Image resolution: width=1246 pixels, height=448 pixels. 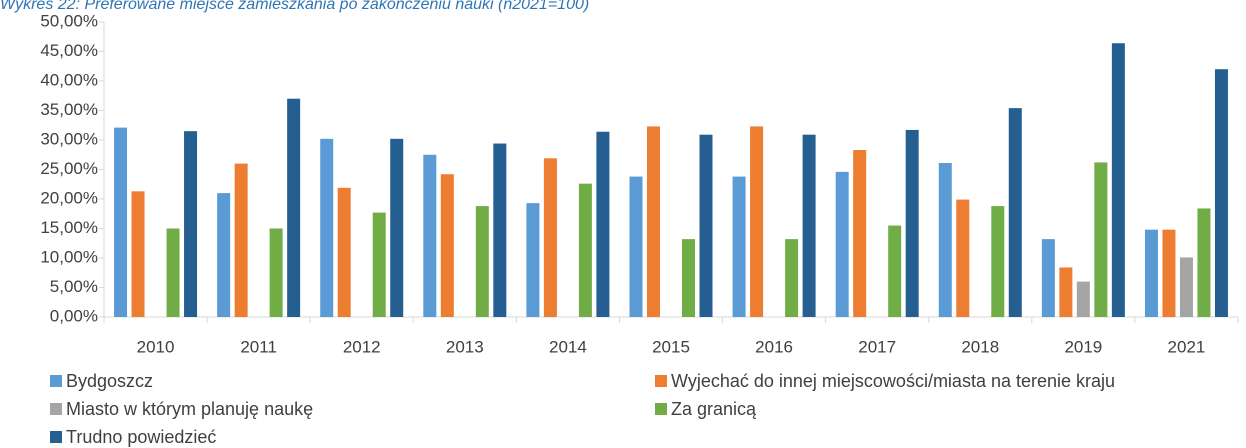 What do you see at coordinates (69, 256) in the screenshot?
I see `y-tick-label: 10,00%` at bounding box center [69, 256].